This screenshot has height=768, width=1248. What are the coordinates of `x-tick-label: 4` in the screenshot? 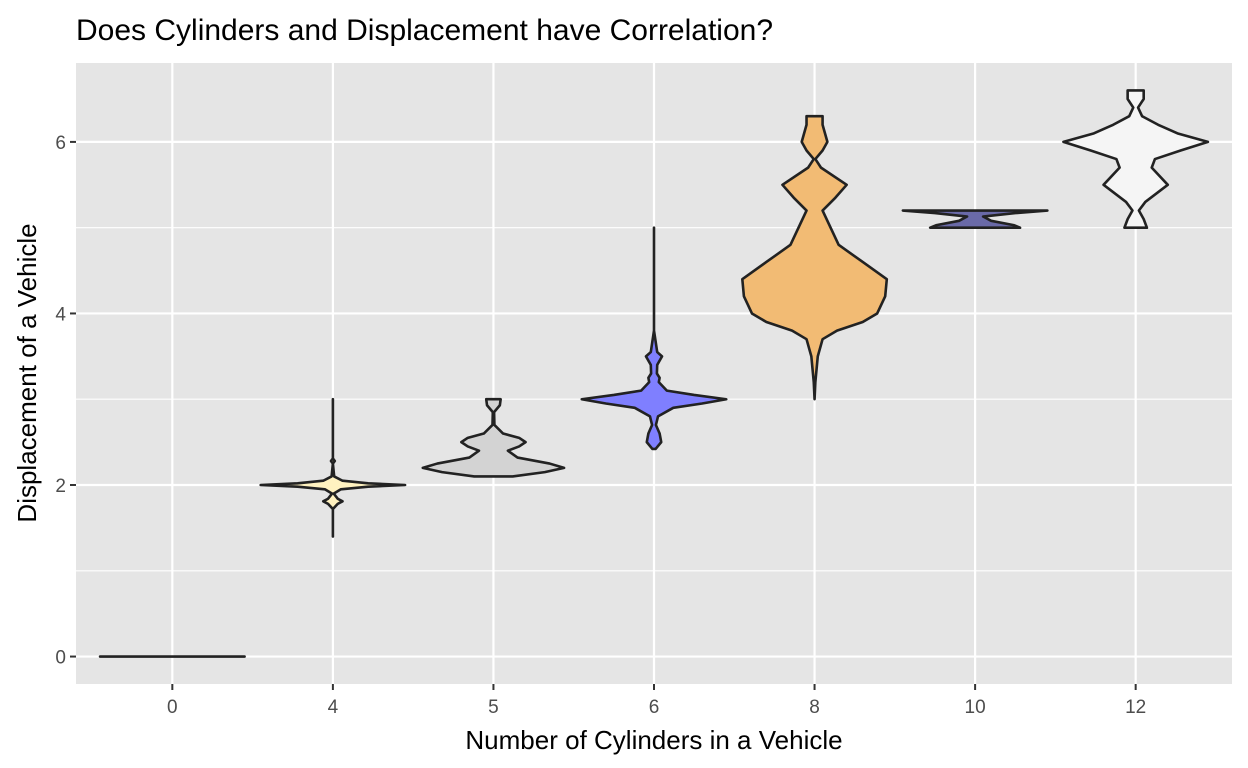 It's located at (333, 707).